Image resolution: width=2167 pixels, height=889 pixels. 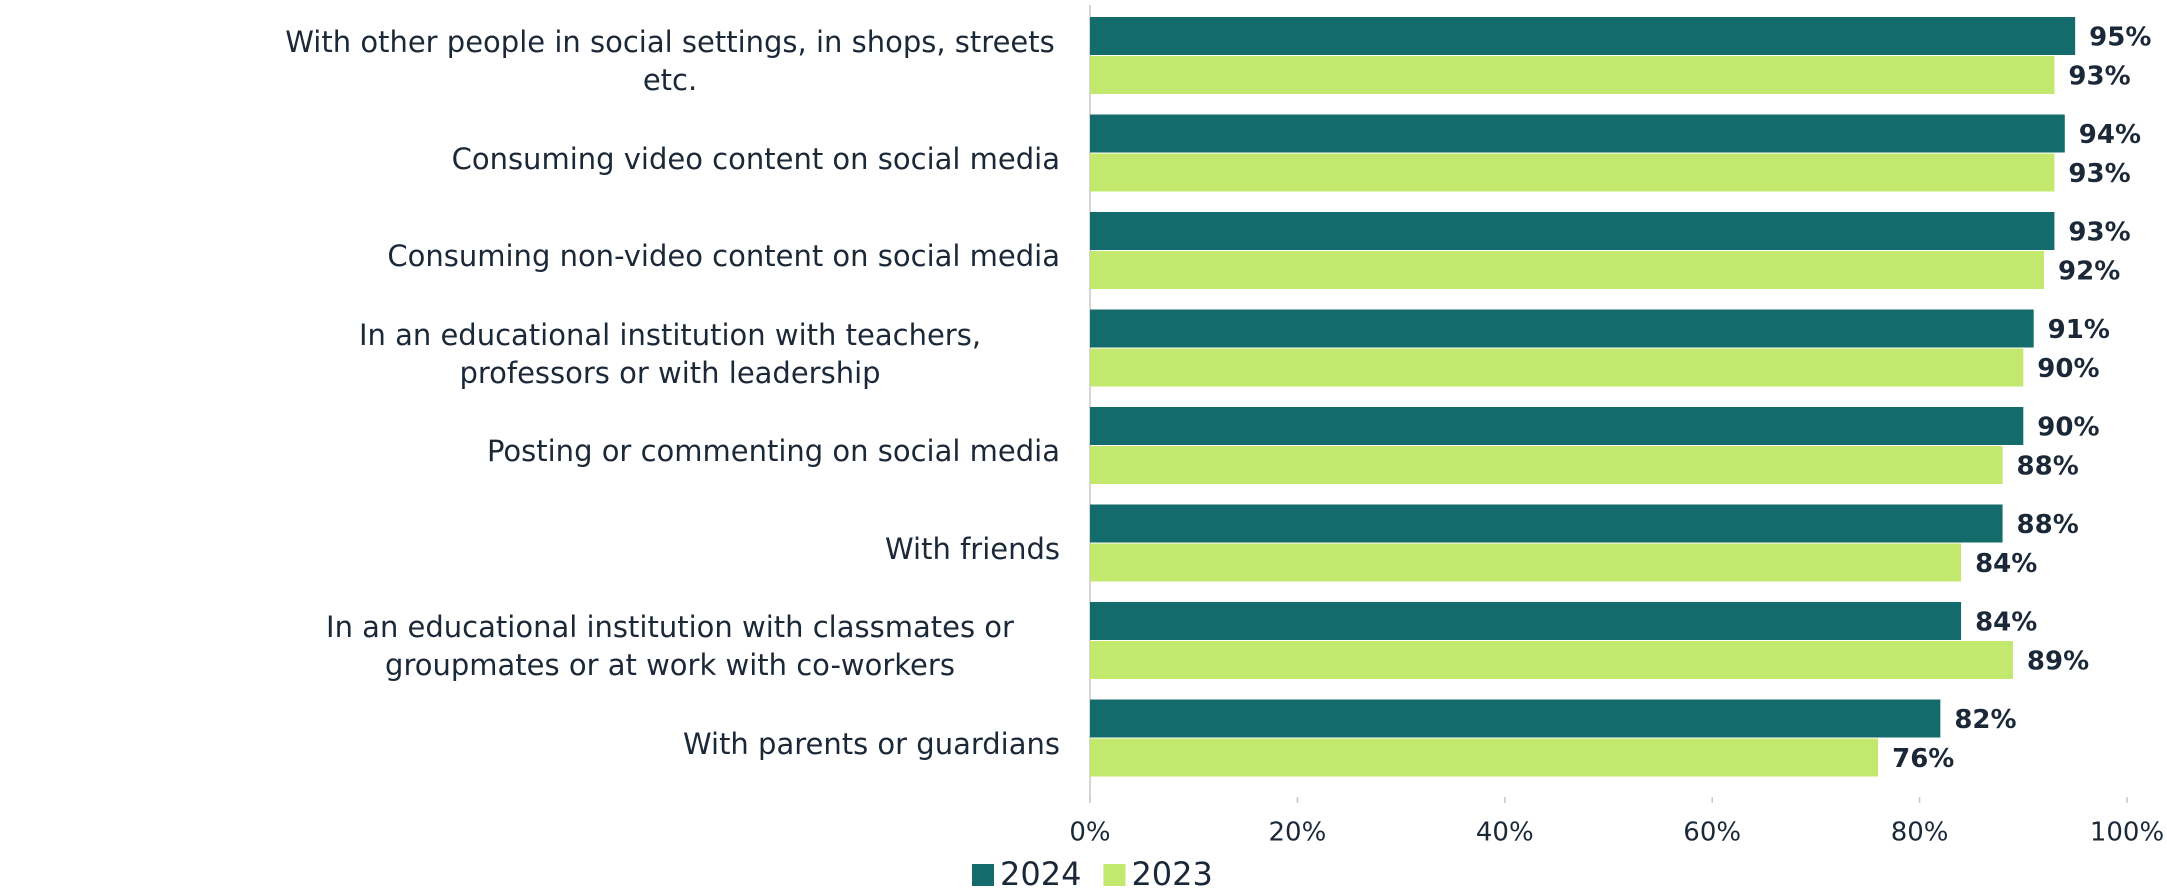 What do you see at coordinates (2058, 662) in the screenshot?
I see `data-label: 89%` at bounding box center [2058, 662].